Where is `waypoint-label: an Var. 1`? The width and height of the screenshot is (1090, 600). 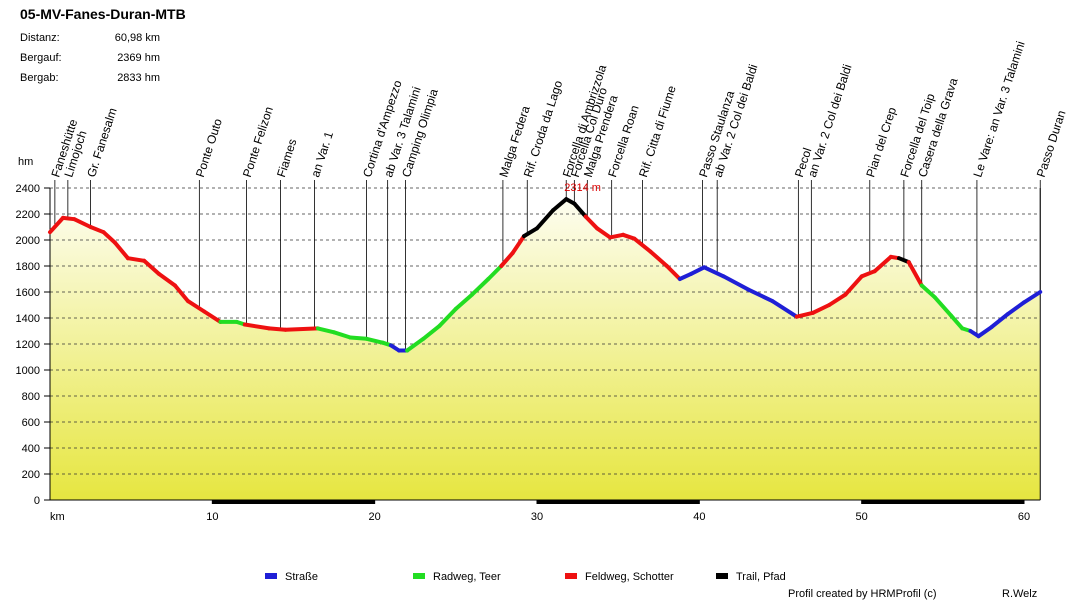
waypoint-label: an Var. 1 is located at coordinates (322, 153).